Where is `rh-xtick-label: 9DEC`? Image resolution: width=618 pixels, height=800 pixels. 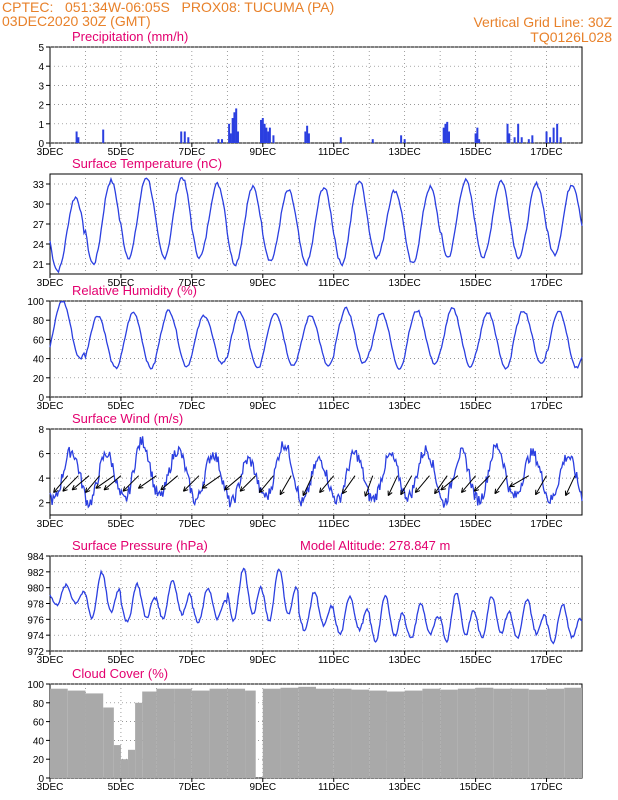
rh-xtick-label: 9DEC is located at coordinates (262, 406).